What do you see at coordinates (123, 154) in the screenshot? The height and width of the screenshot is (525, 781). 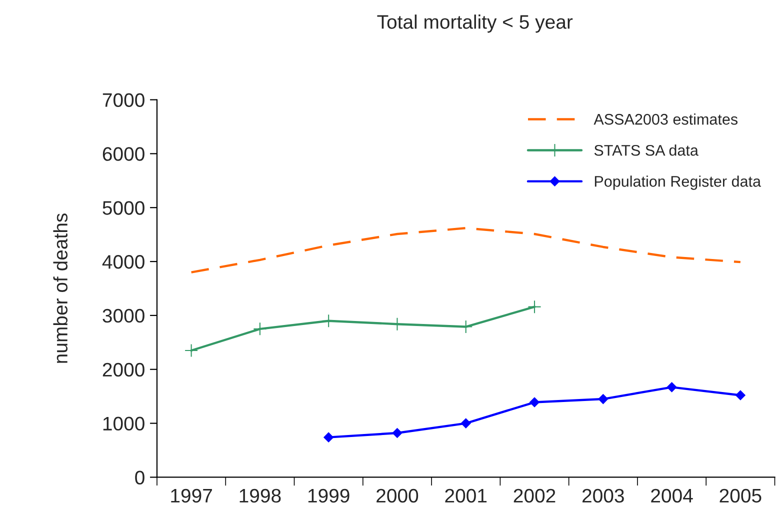 I see `y-tick-label: 6000` at bounding box center [123, 154].